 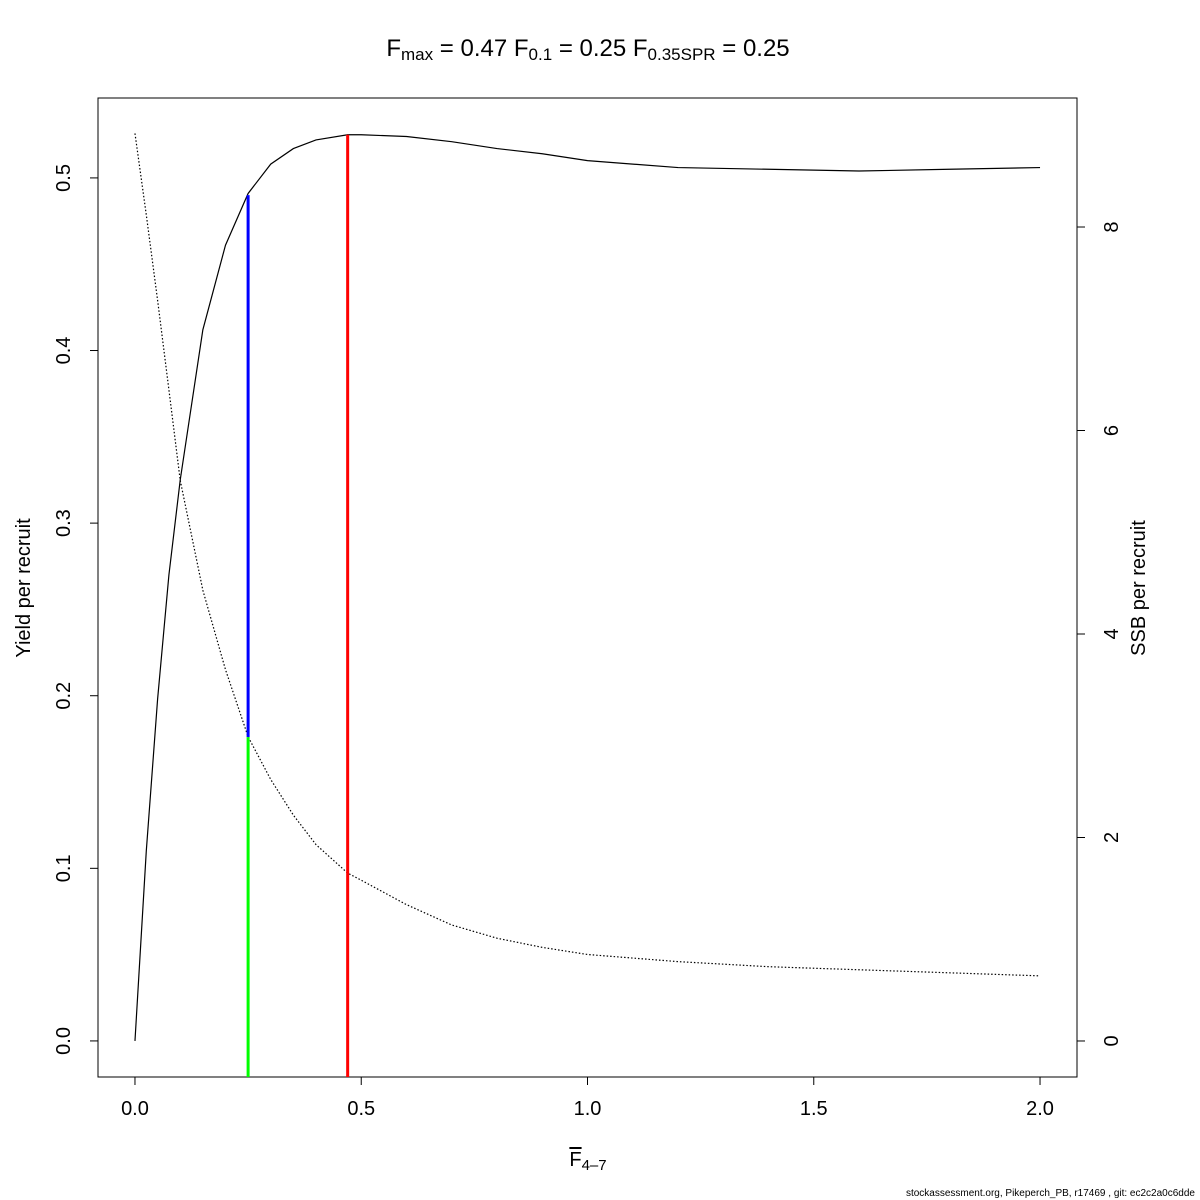 What do you see at coordinates (814, 1109) in the screenshot?
I see `x-tick-label: 1.5` at bounding box center [814, 1109].